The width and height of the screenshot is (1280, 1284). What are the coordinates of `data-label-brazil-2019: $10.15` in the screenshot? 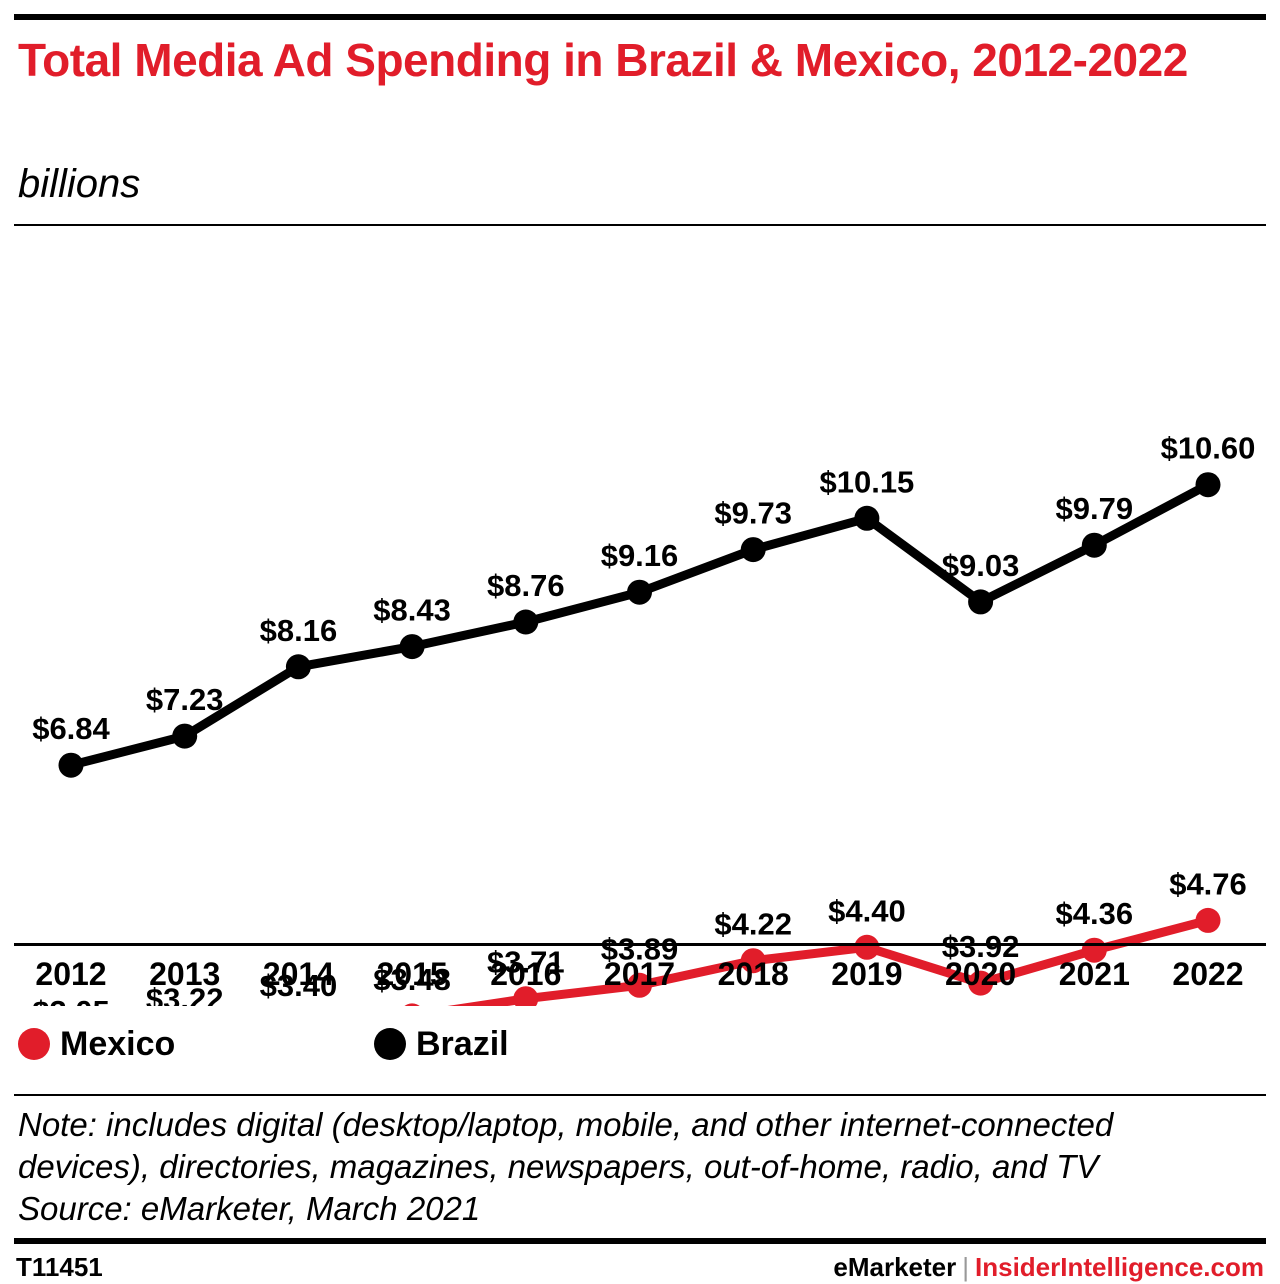 It's located at (866, 481).